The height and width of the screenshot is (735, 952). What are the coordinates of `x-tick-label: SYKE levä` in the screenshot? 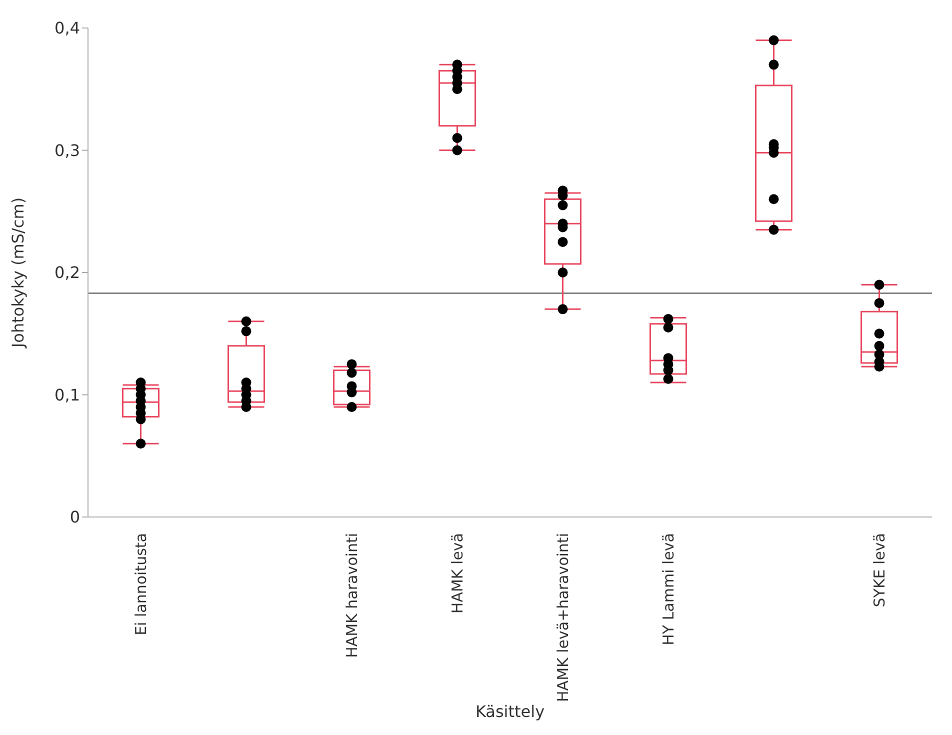 It's located at (879, 570).